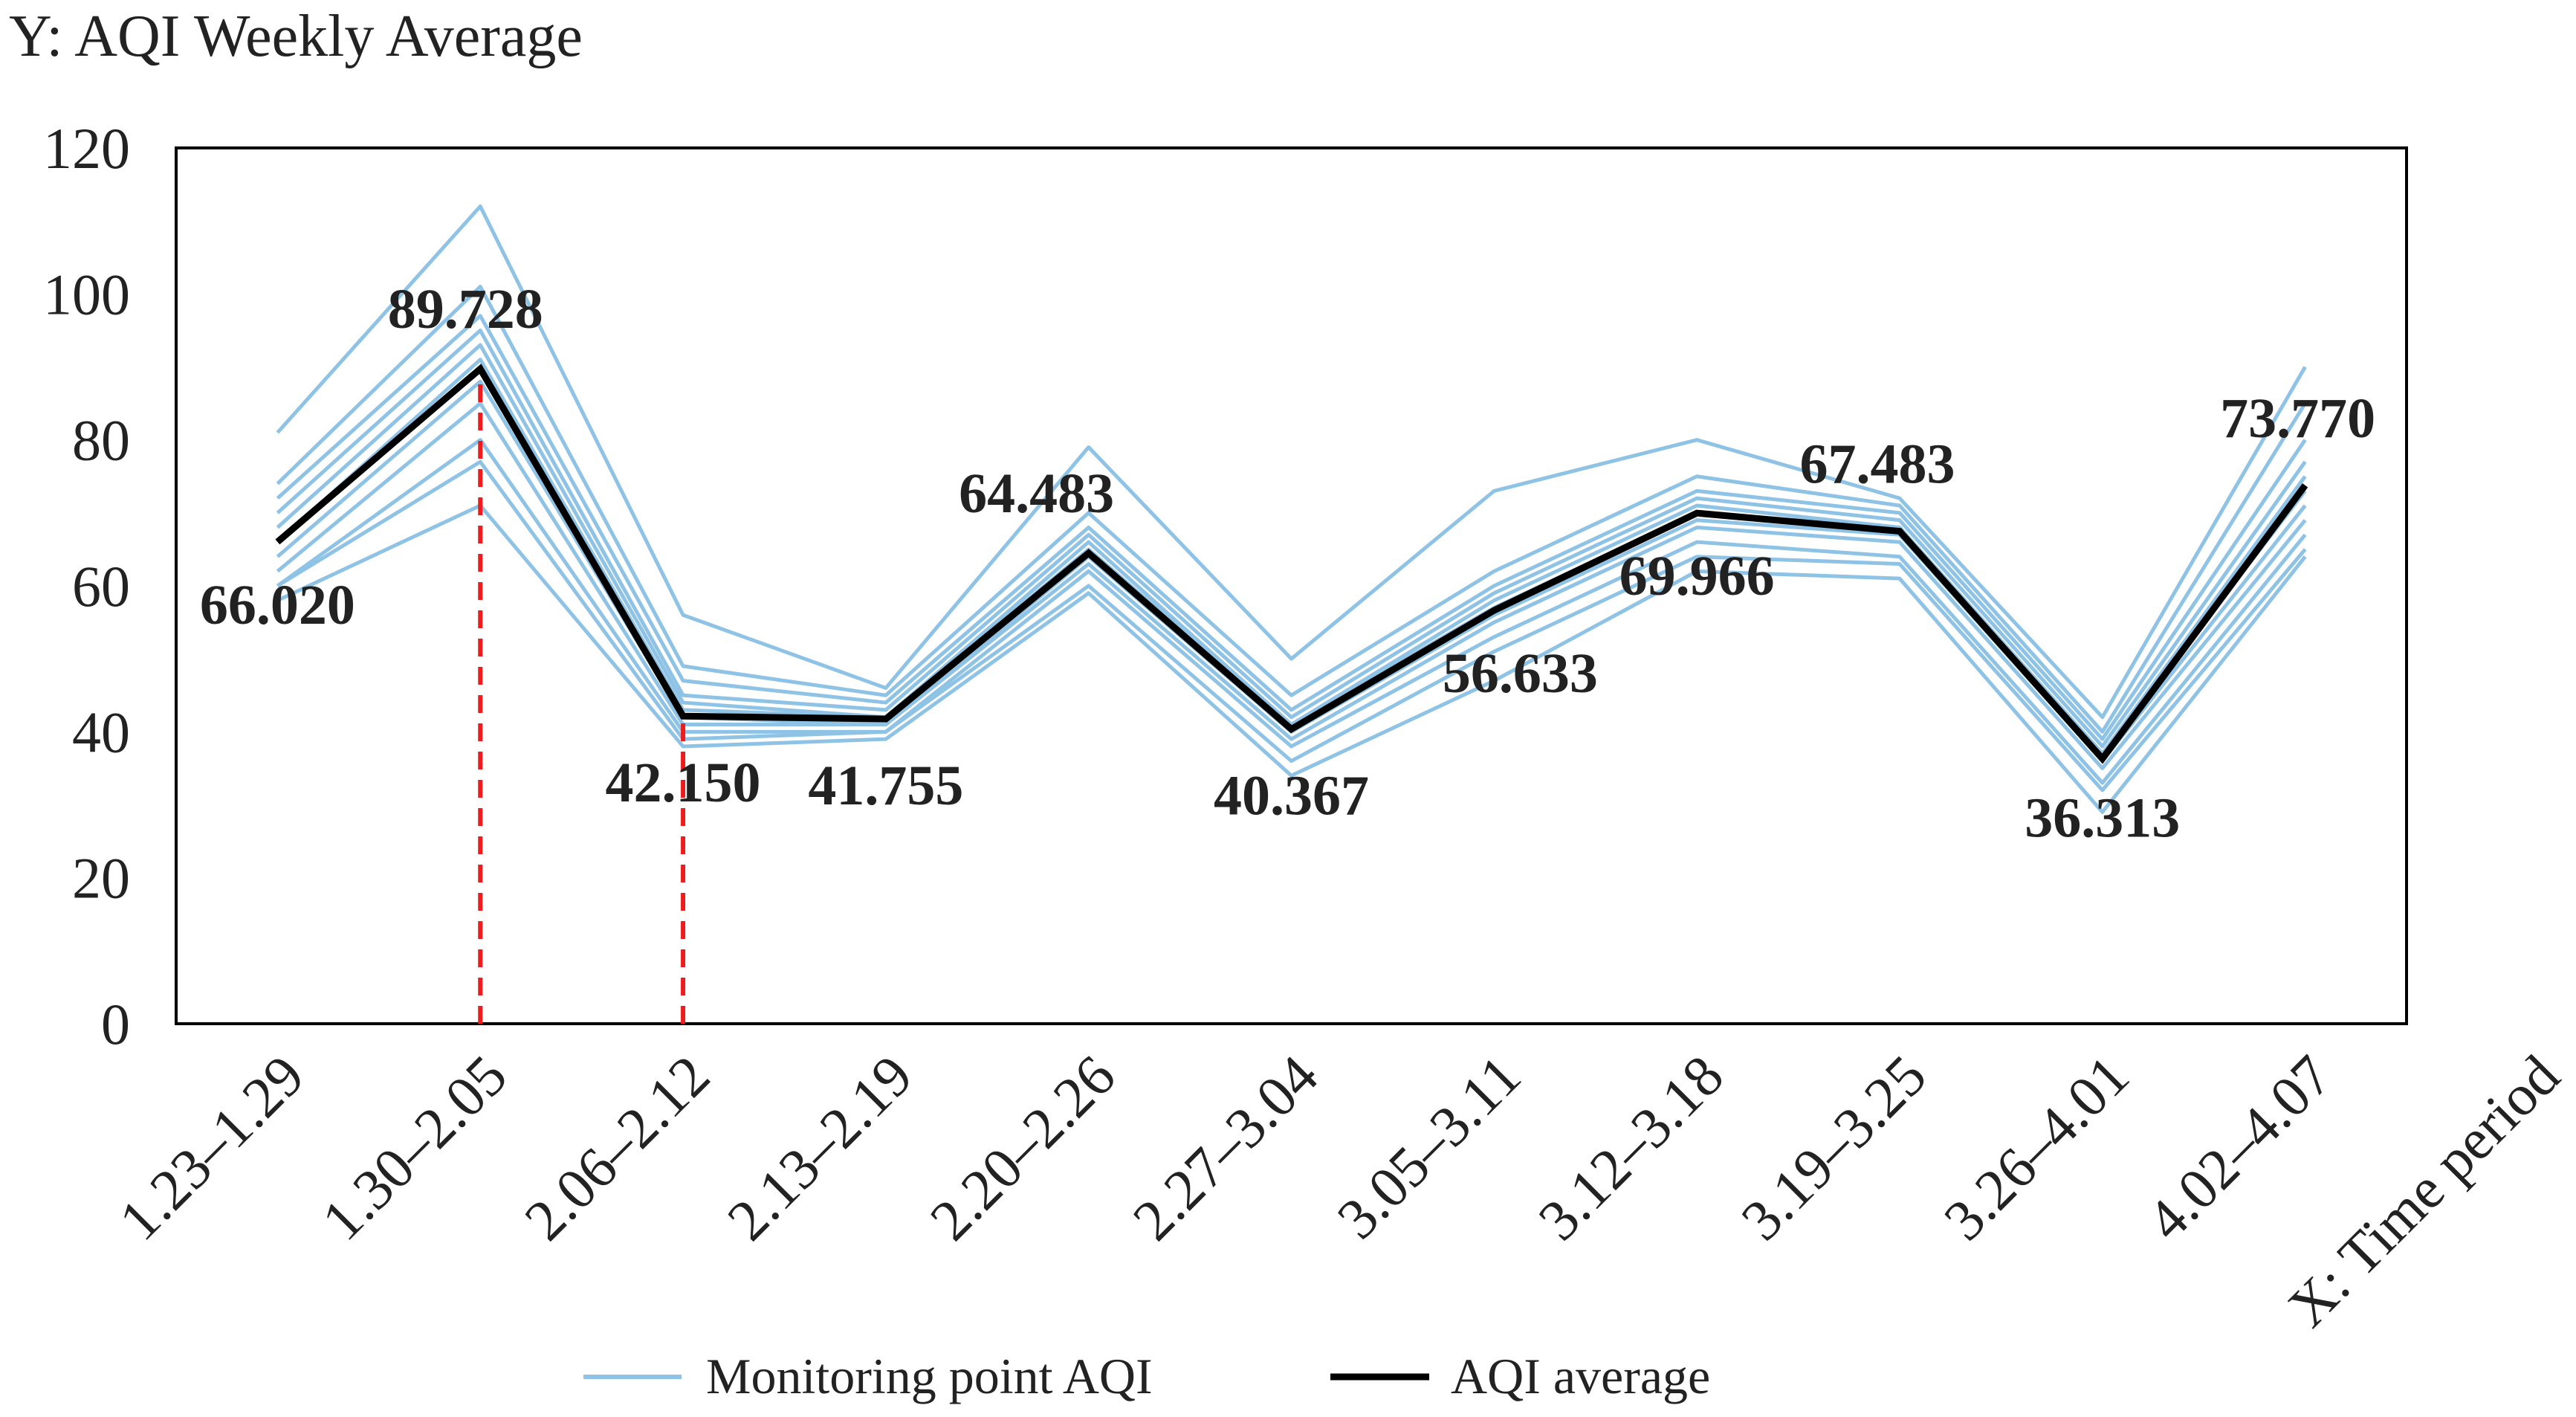 This screenshot has width=2576, height=1417. What do you see at coordinates (466, 309) in the screenshot?
I see `data-label: 89.728` at bounding box center [466, 309].